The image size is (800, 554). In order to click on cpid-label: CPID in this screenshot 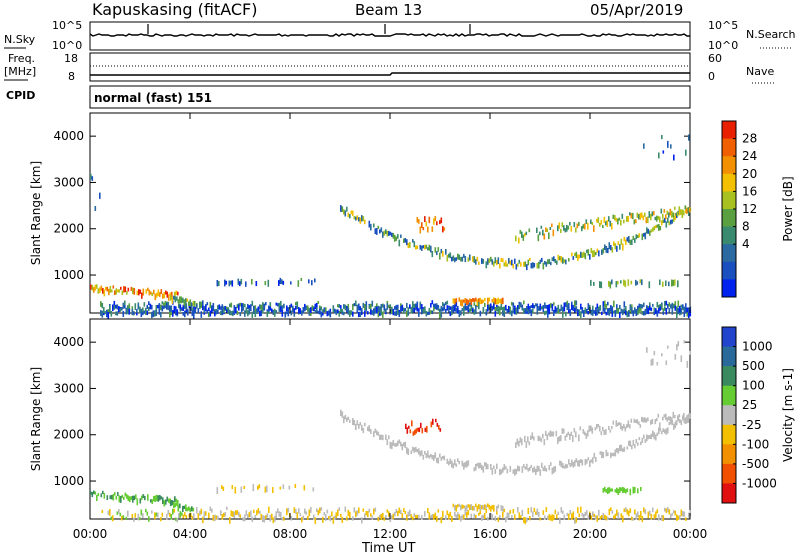, I will do `click(20, 95)`.